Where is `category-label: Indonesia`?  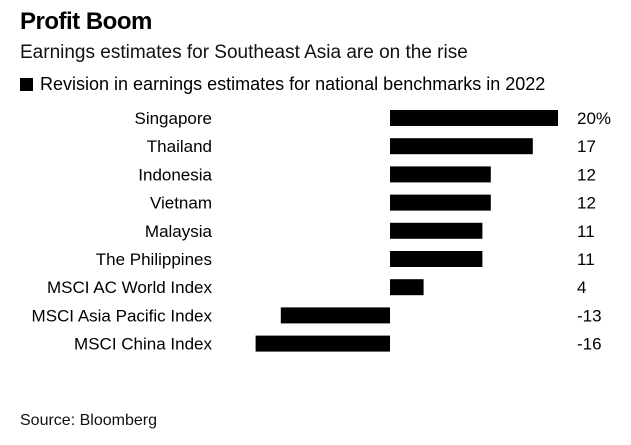 category-label: Indonesia is located at coordinates (175, 174).